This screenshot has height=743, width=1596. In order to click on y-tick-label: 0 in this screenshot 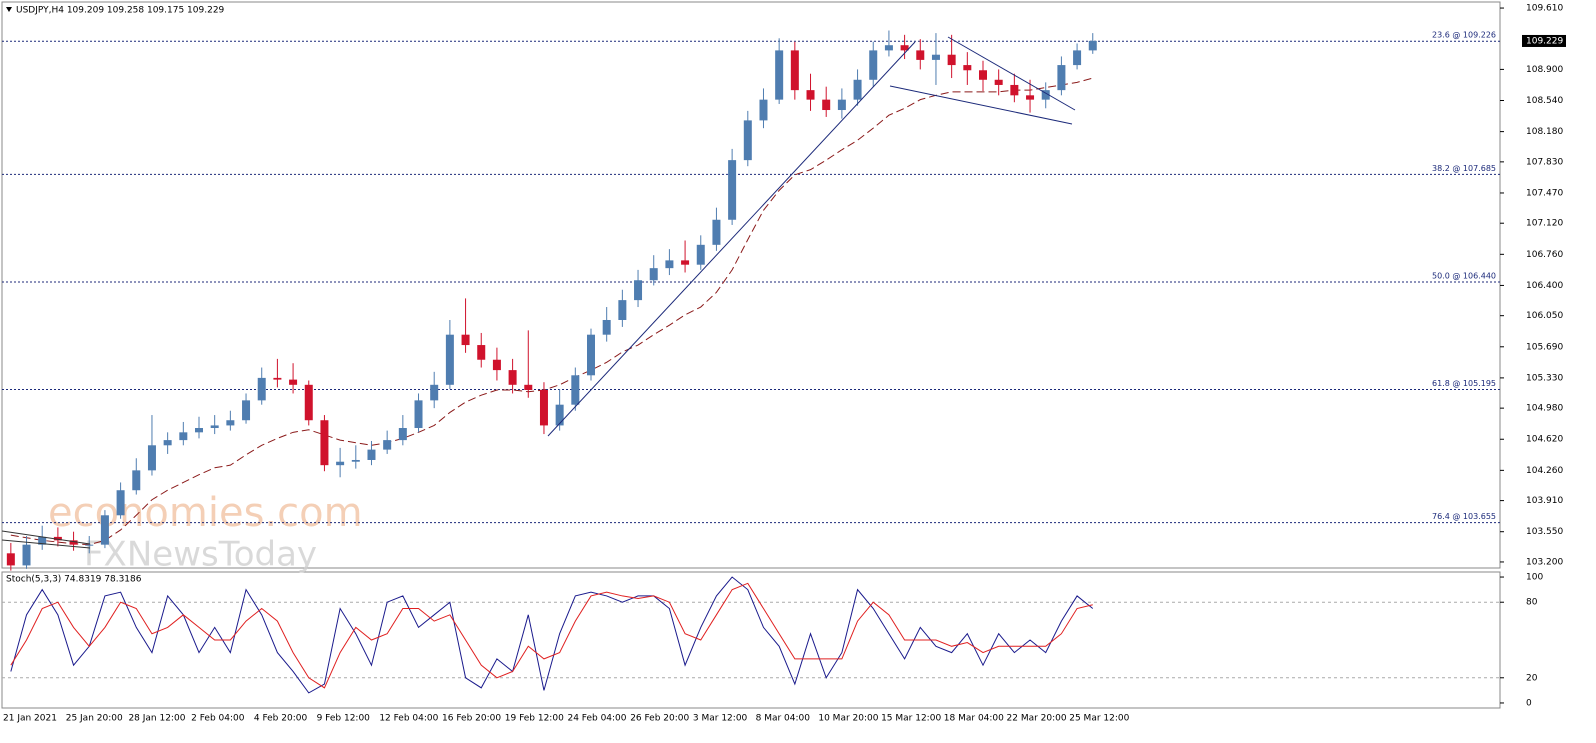, I will do `click(1529, 703)`.